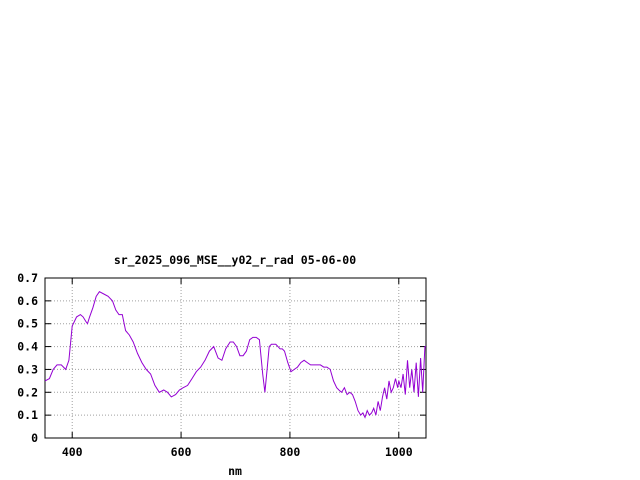  I want to click on y-tick-label: 0.7, so click(27, 278).